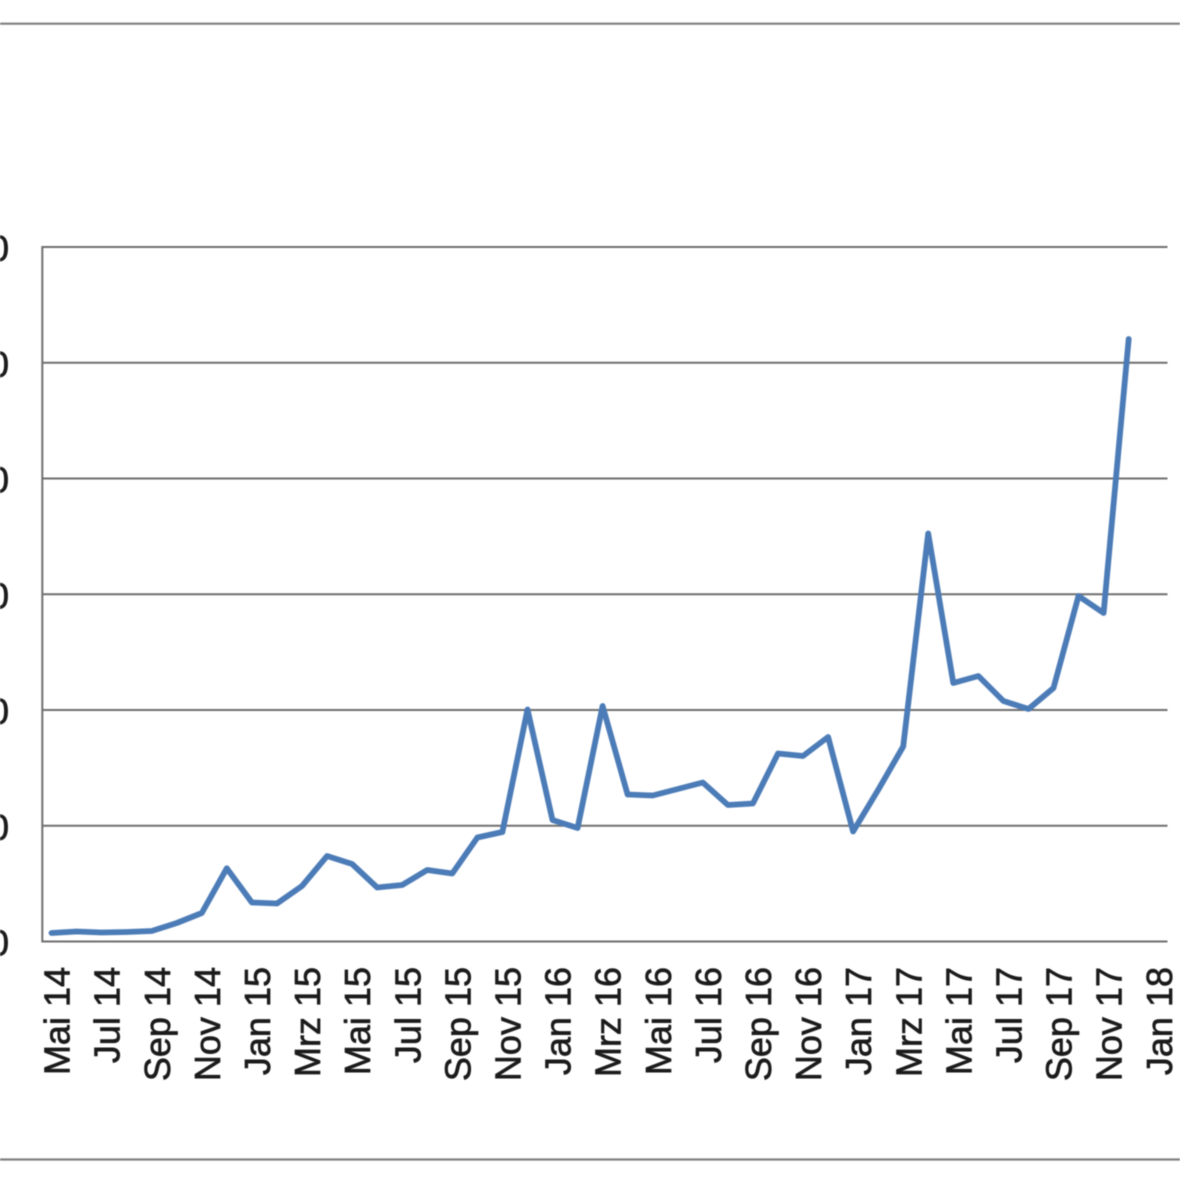  I want to click on svg-text: Jul 17, so click(1009, 1015).